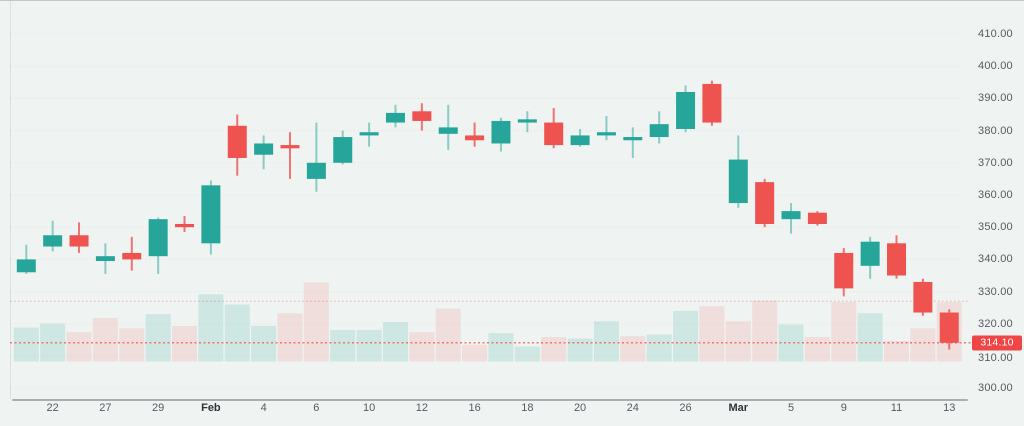 This screenshot has height=426, width=1024. Describe the element at coordinates (995, 66) in the screenshot. I see `price-tick-label: 400.00` at that location.